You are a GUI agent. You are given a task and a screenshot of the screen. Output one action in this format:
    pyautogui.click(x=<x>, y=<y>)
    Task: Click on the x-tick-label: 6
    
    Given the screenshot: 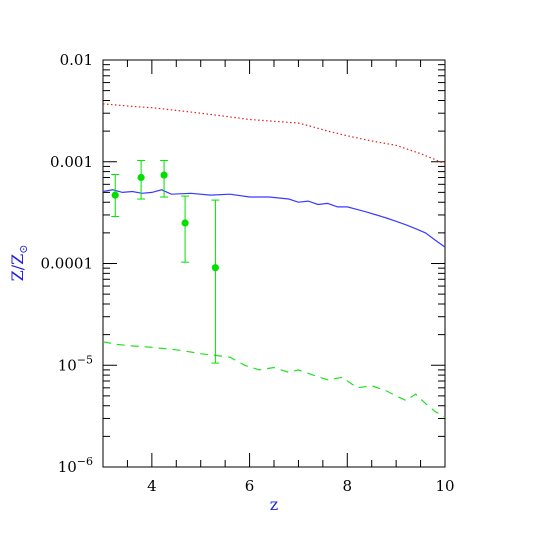 What is the action you would take?
    pyautogui.click(x=250, y=486)
    